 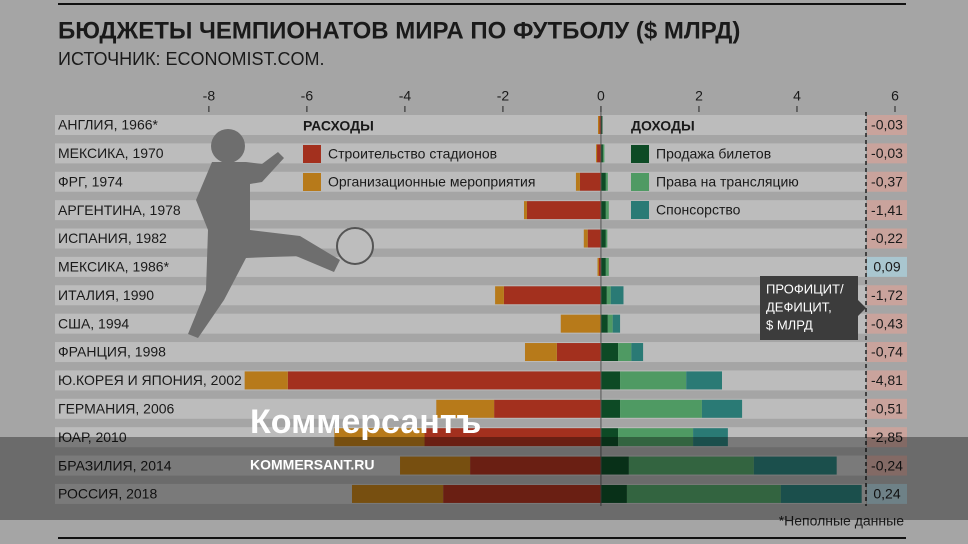 What do you see at coordinates (355, 246) in the screenshot?
I see `ball` at bounding box center [355, 246].